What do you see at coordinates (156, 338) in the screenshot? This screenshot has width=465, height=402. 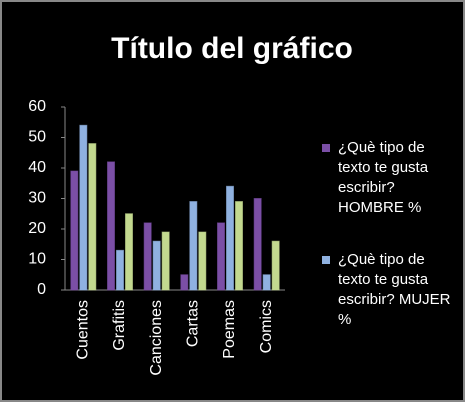 I see `x-tick-label: Canciones` at bounding box center [156, 338].